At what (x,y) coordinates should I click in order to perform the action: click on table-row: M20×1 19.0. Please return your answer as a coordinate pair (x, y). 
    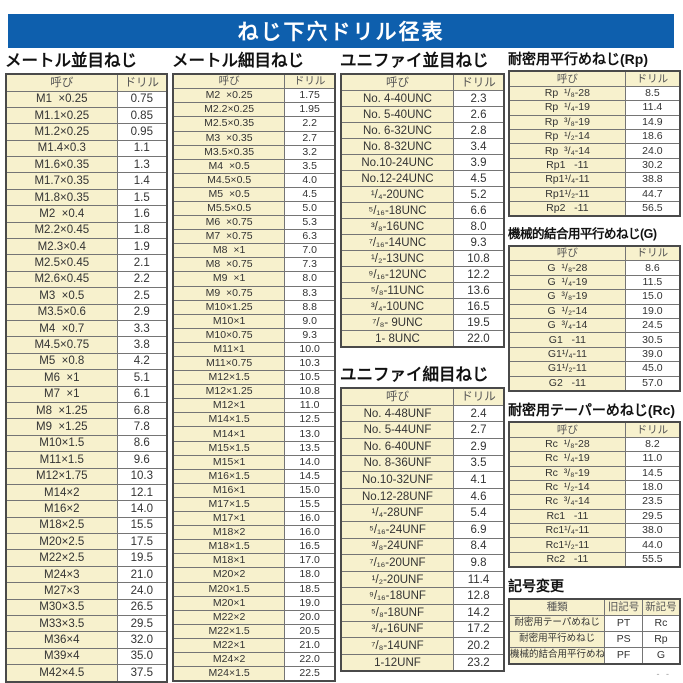
    Looking at the image, I should click on (254, 603).